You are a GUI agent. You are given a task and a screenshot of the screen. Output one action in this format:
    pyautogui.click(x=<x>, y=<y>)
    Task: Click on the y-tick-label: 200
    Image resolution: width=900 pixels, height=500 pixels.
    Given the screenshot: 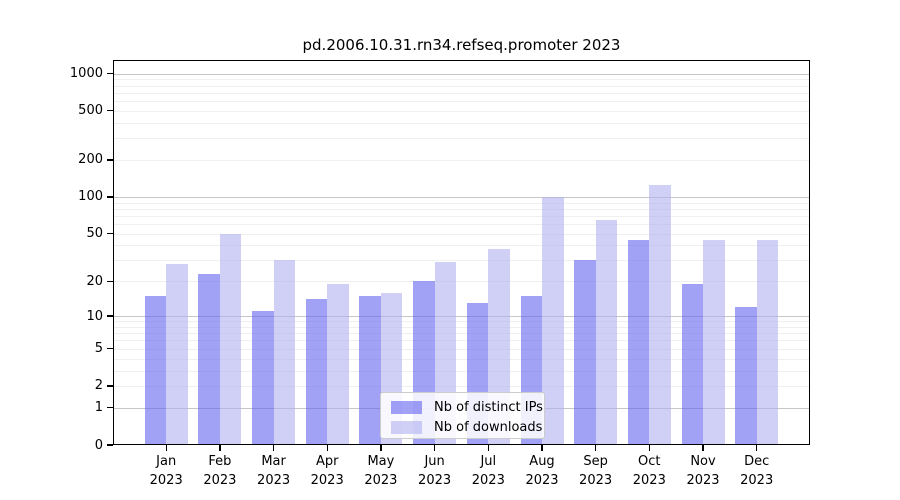 What is the action you would take?
    pyautogui.click(x=90, y=160)
    